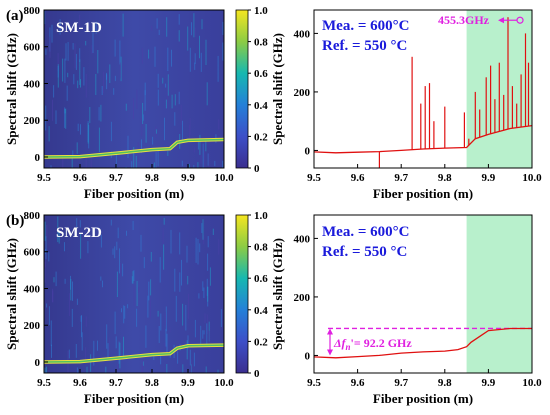  Describe the element at coordinates (32, 121) in the screenshot. I see `heatmap-a-ytick-label: 200` at that location.